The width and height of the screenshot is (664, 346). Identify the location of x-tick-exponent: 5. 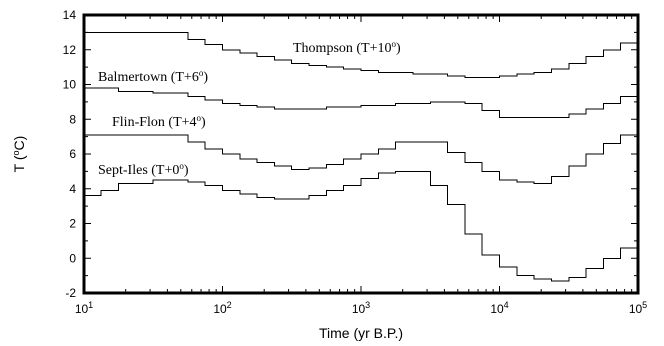
(644, 305).